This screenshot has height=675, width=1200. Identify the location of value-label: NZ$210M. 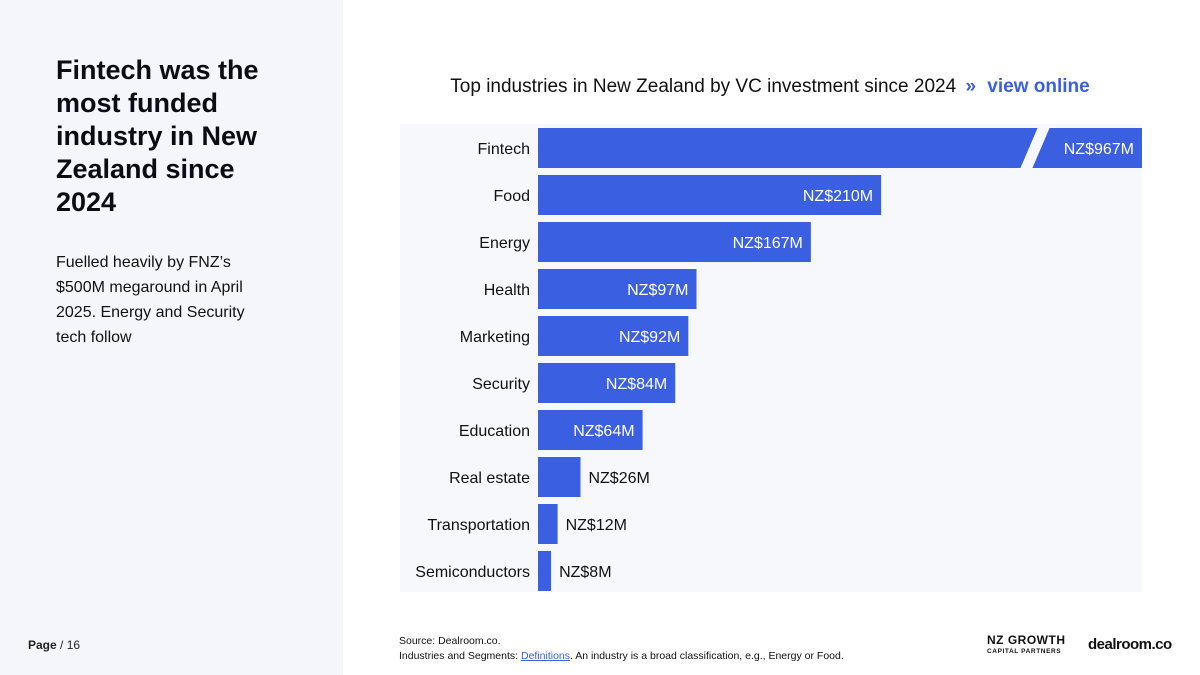
(838, 196).